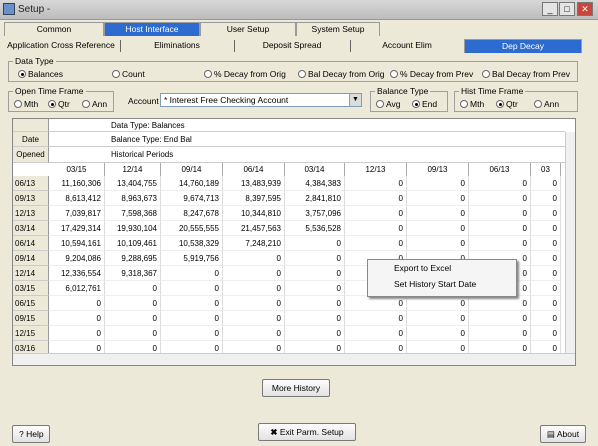  What do you see at coordinates (254, 198) in the screenshot?
I see `table-cell: 8,397,595` at bounding box center [254, 198].